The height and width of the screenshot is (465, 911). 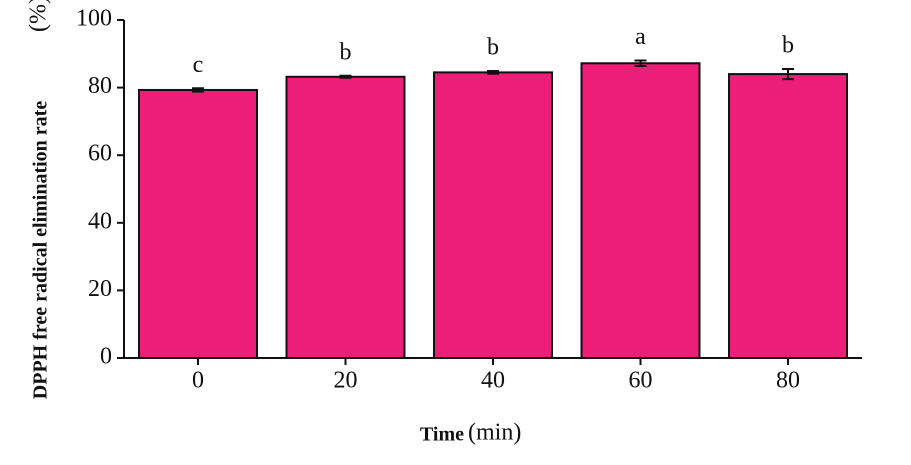 I want to click on significance-label: a, so click(x=640, y=37).